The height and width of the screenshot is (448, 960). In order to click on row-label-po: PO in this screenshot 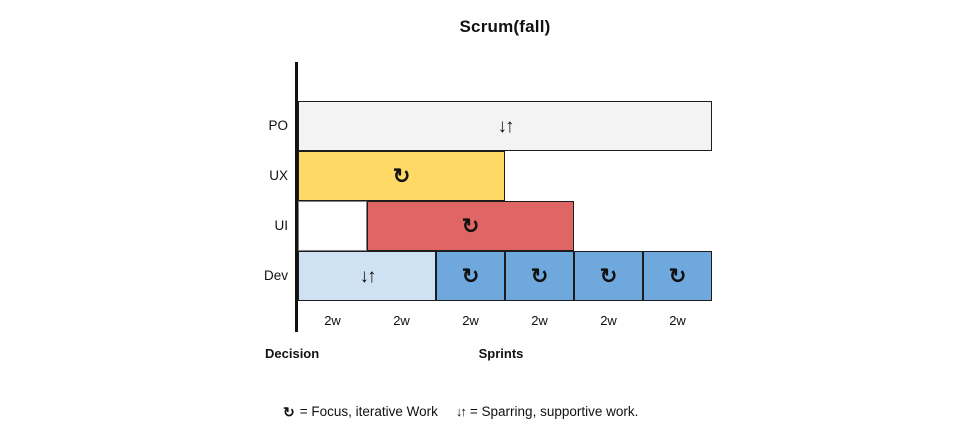, I will do `click(278, 125)`.